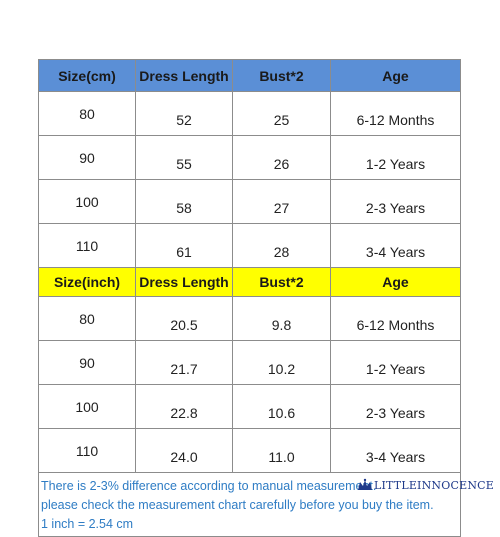  I want to click on note-conversion: 1 inch = 2.54 cm, so click(87, 524).